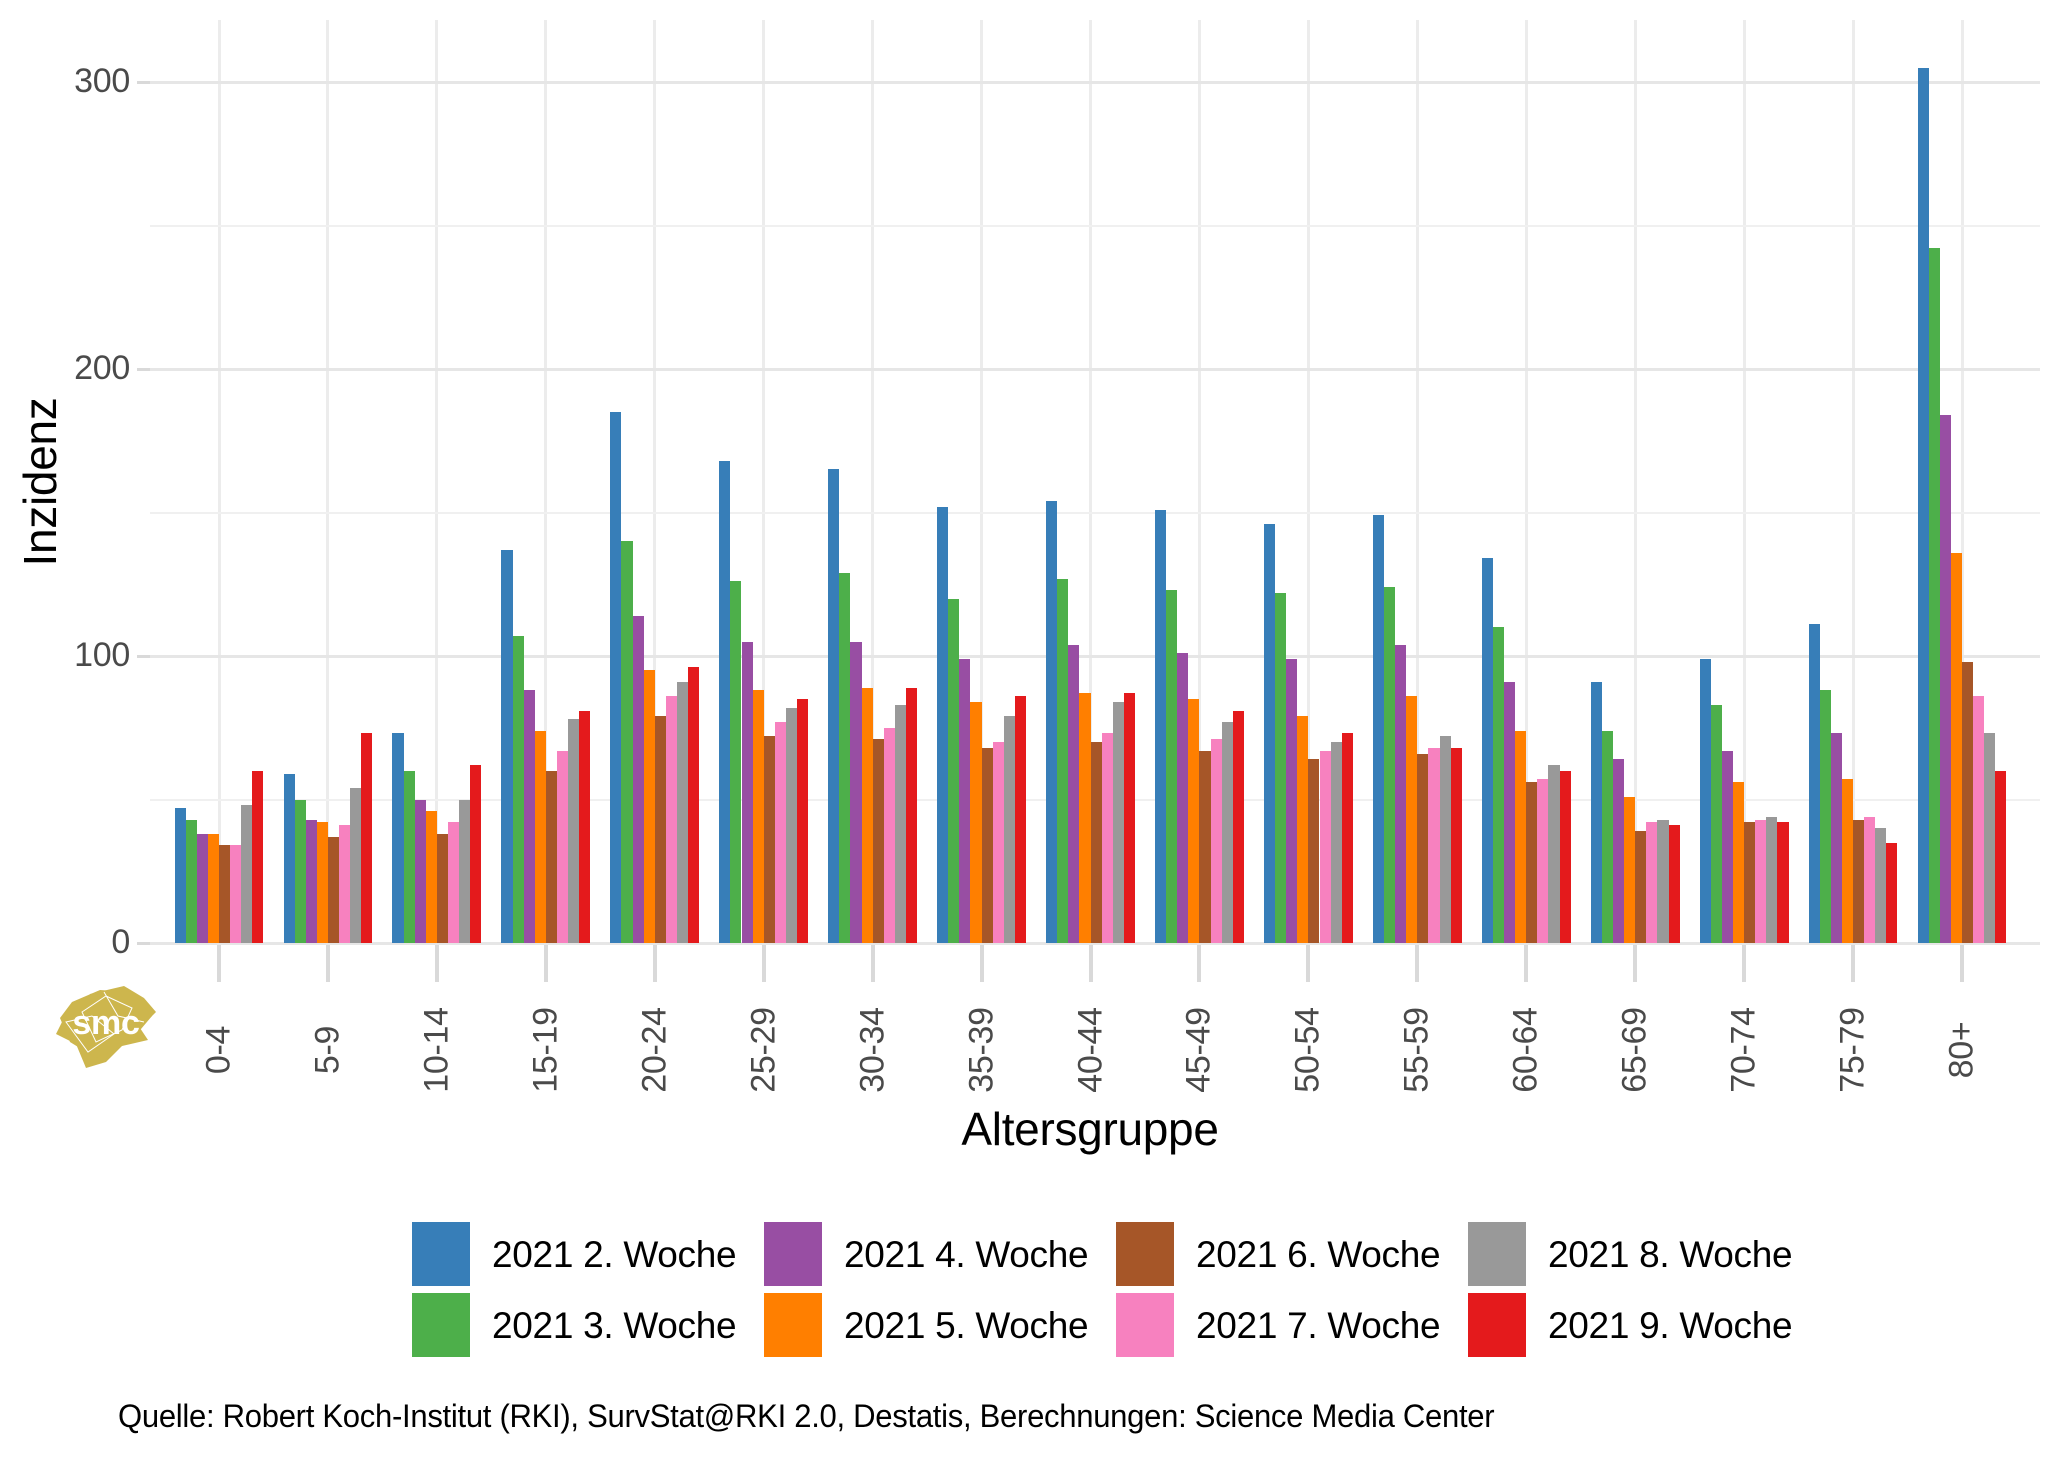  I want to click on bar-70-74-2021-4.-Woche, so click(1727, 846).